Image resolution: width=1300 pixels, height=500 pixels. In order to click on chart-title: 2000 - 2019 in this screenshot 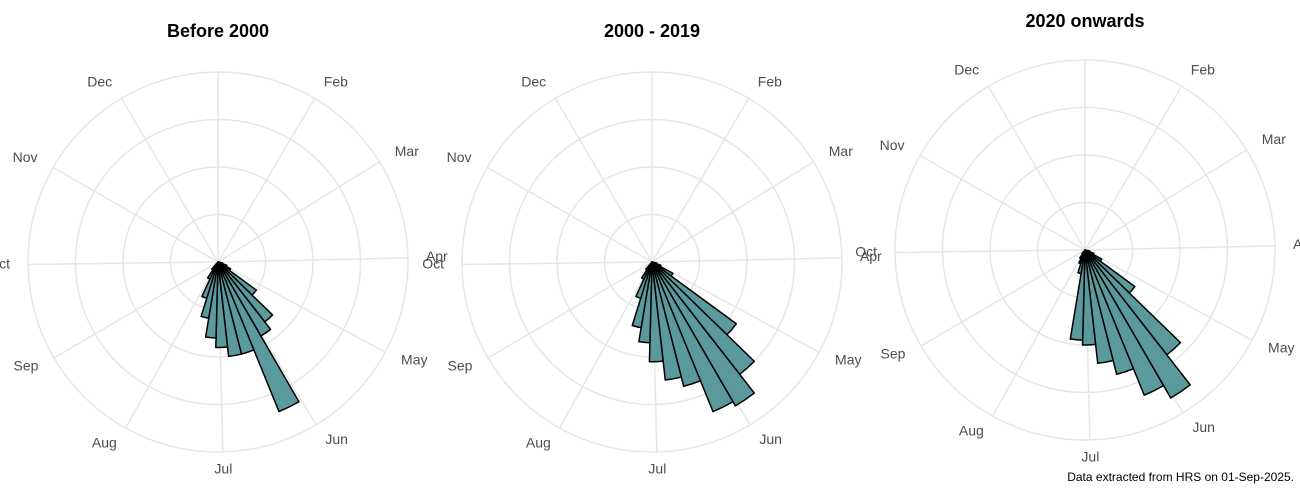, I will do `click(652, 31)`.